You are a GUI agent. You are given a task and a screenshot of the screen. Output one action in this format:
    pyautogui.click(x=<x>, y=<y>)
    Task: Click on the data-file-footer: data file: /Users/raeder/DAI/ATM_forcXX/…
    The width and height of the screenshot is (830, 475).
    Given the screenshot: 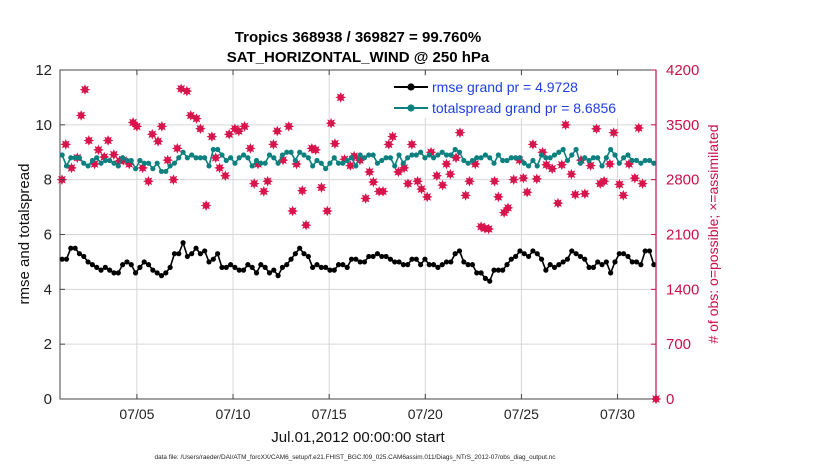 What is the action you would take?
    pyautogui.click(x=356, y=457)
    